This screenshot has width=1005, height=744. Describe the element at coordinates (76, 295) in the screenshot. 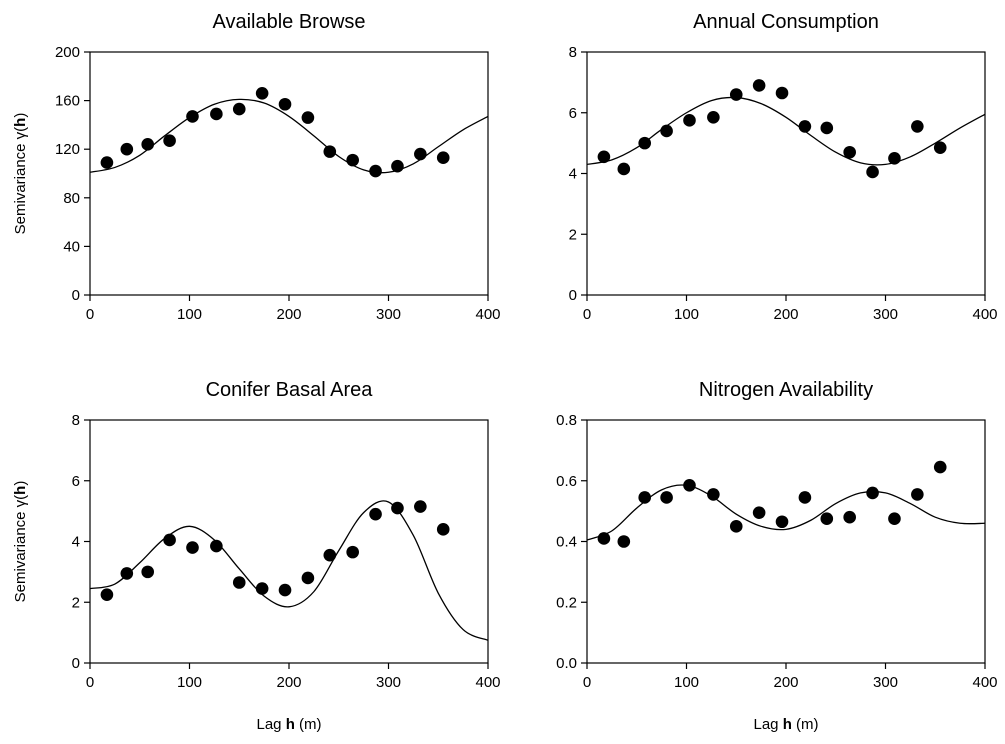

I see `y-tick-label: 0` at that location.